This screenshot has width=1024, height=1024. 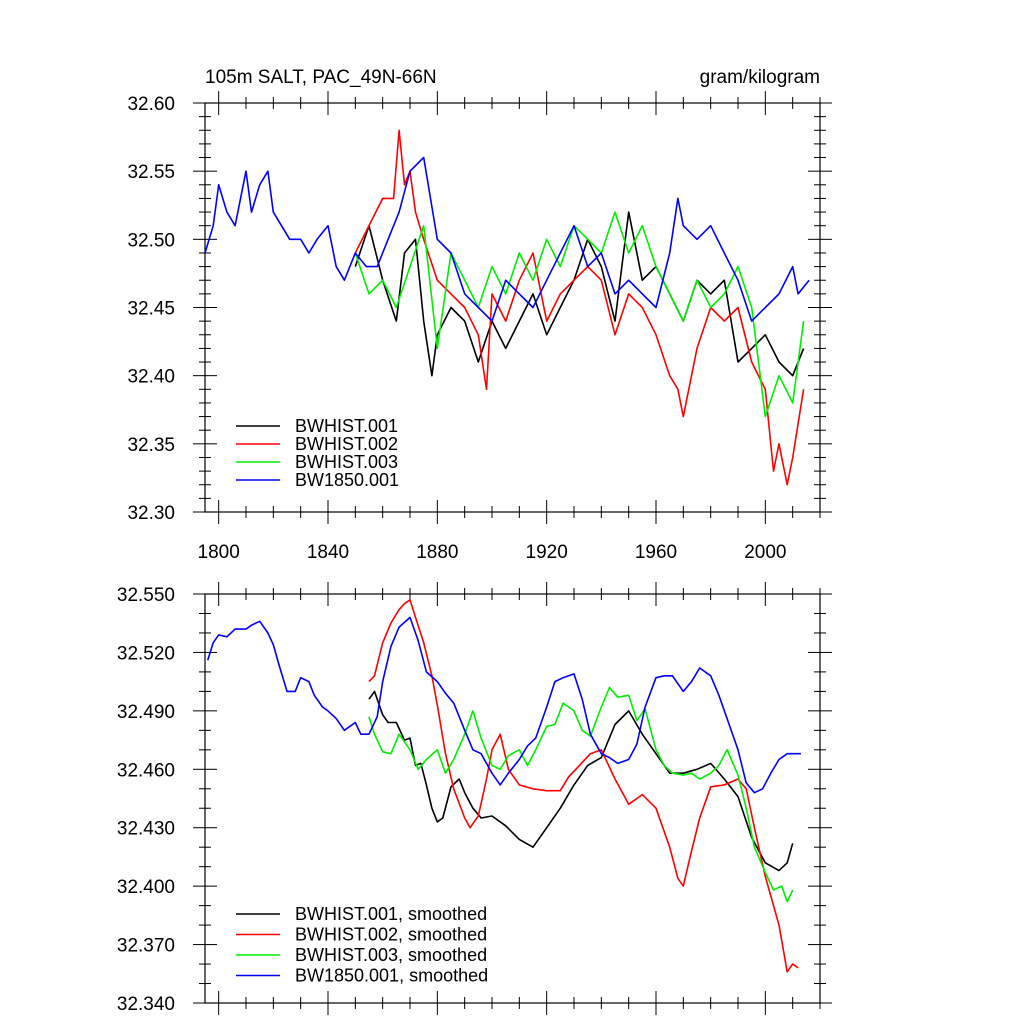 I want to click on y-tick-label: 32.460, so click(x=146, y=770).